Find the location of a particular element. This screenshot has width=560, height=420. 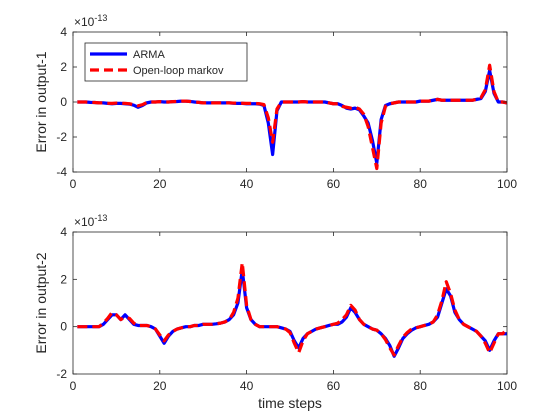

chart-2-y-axis-label: Error in output-2 is located at coordinates (41, 302).